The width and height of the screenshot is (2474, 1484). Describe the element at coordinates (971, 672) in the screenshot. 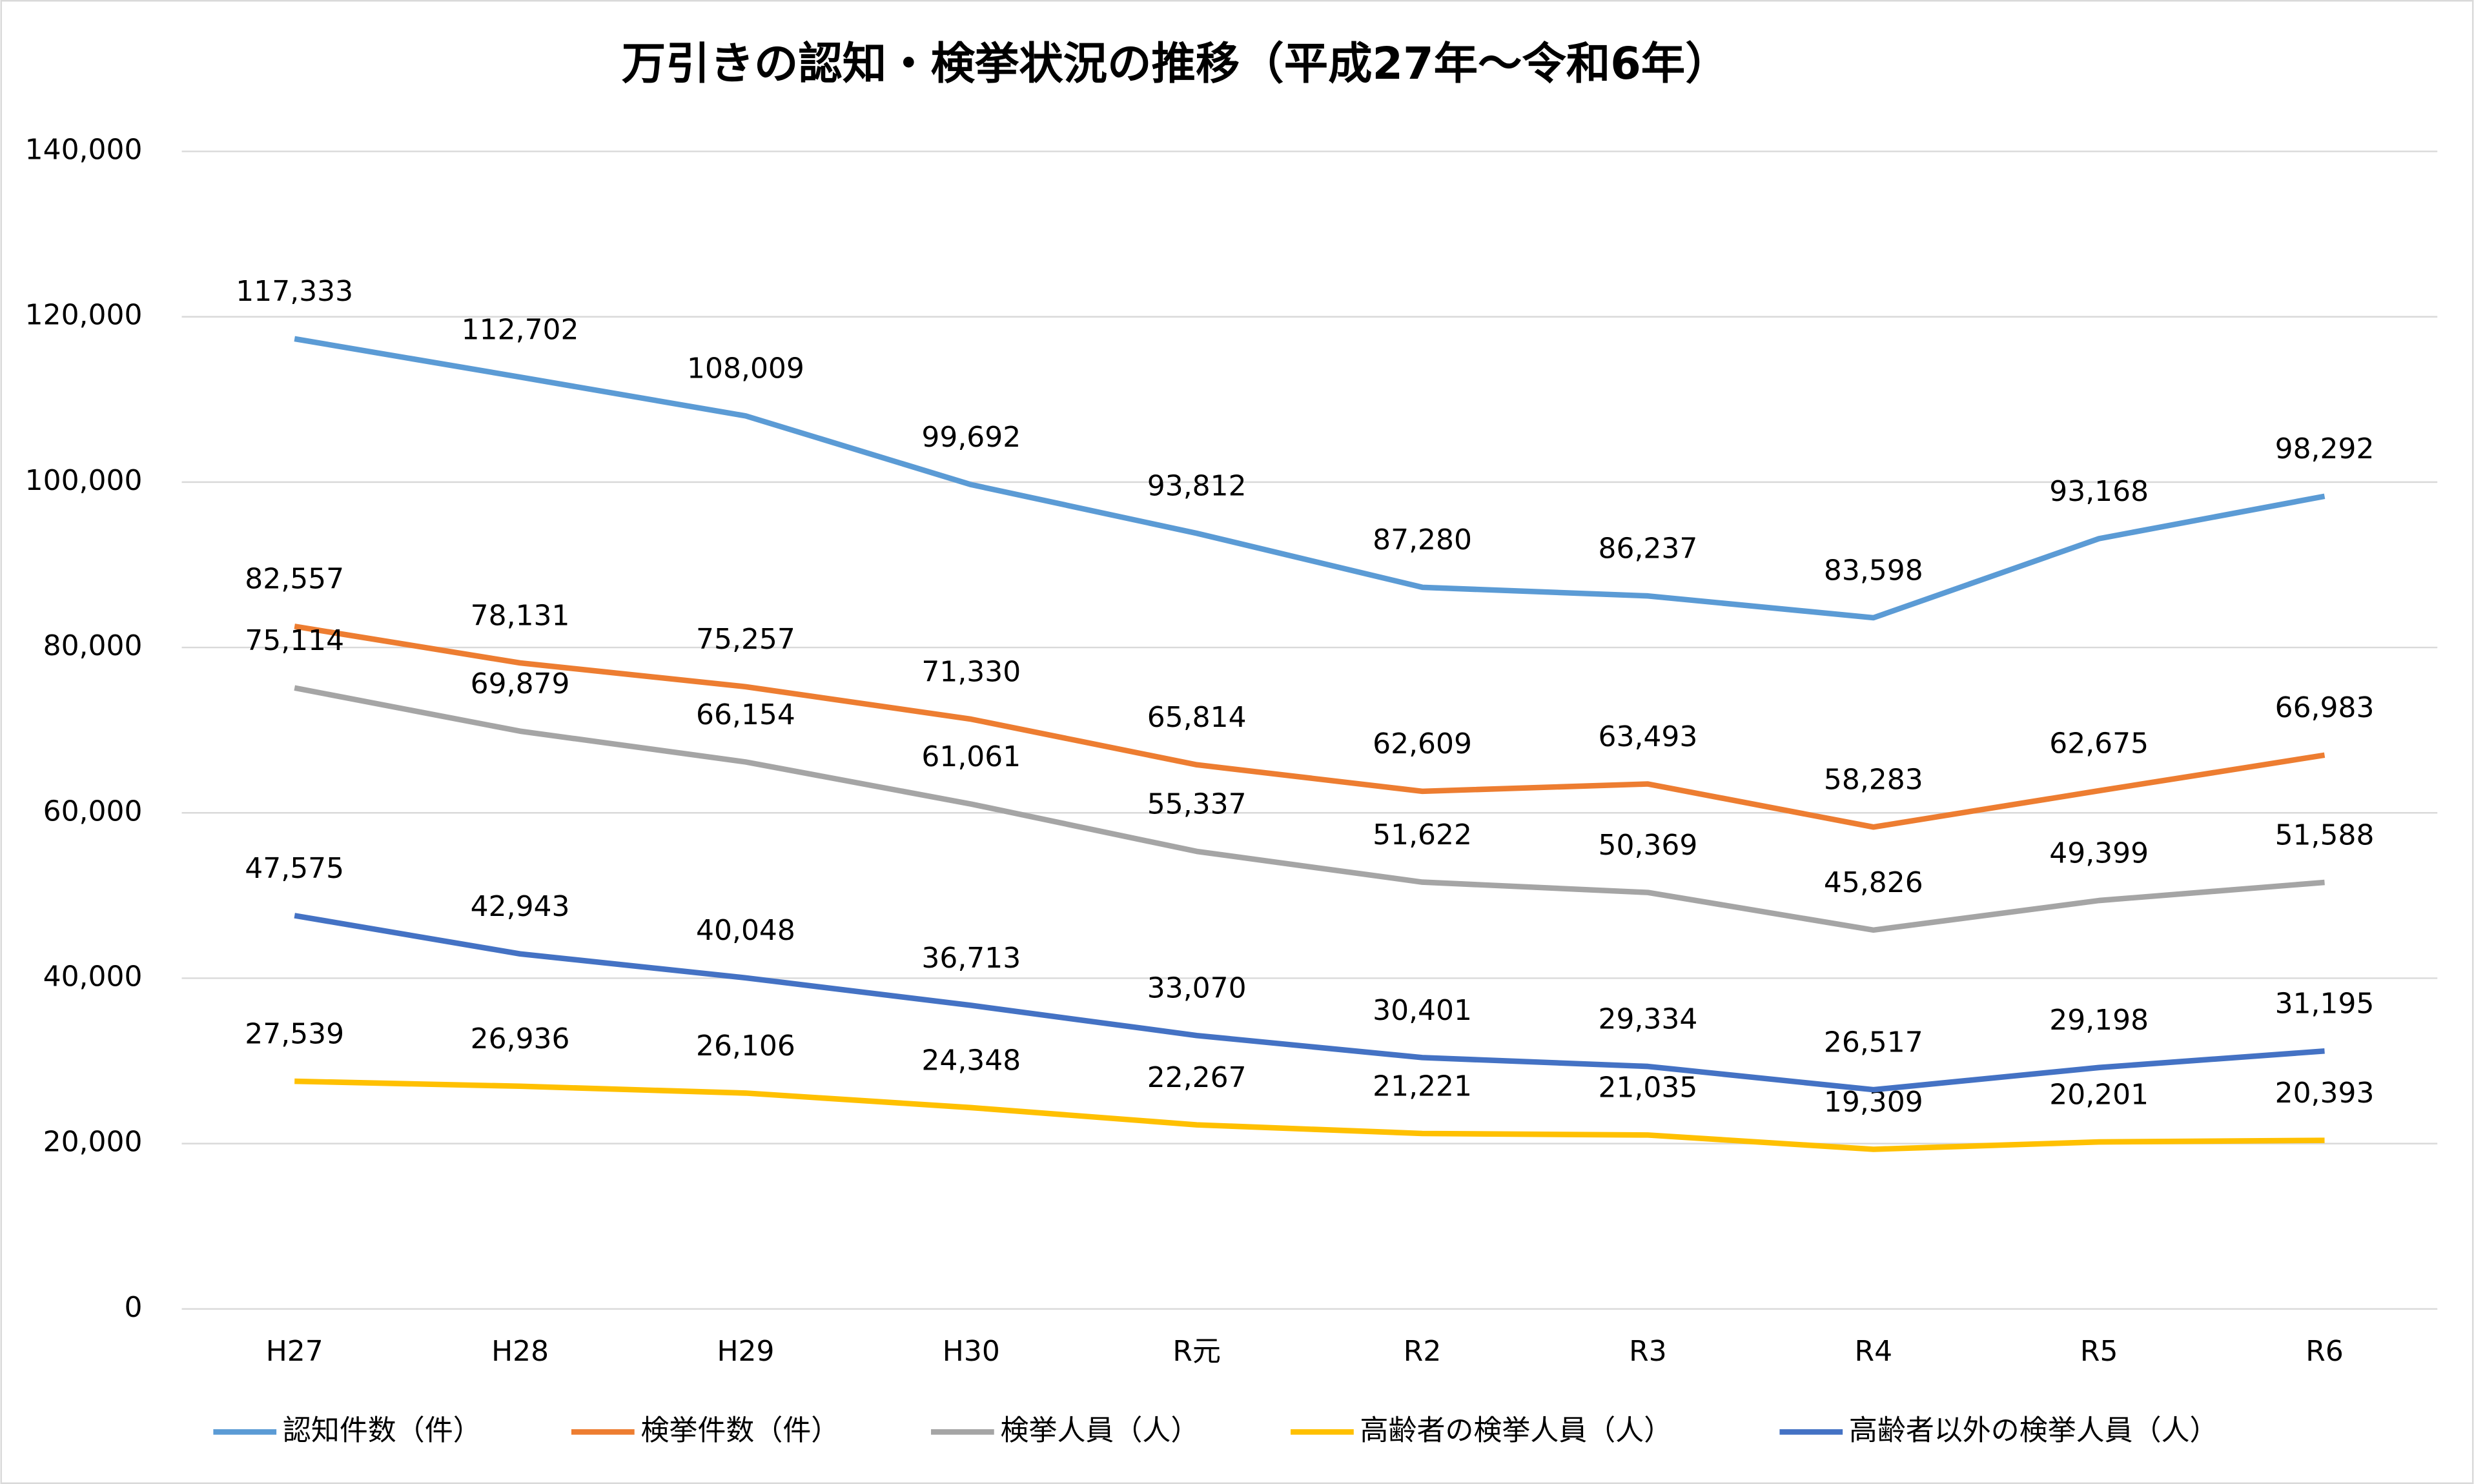

I see `data-label: 71,330` at that location.